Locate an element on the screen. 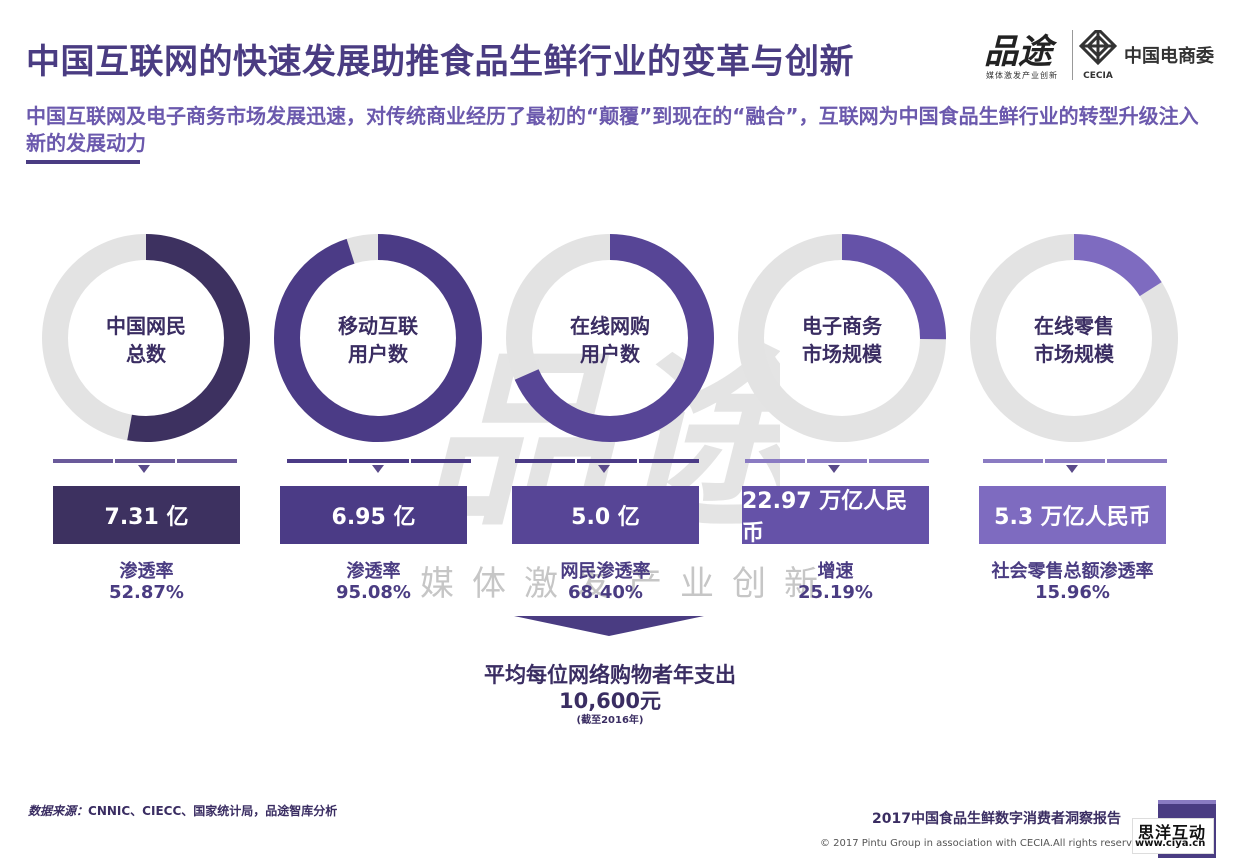 Image resolution: width=1240 pixels, height=858 pixels. donut-label-line1: 电子商务 is located at coordinates (842, 326).